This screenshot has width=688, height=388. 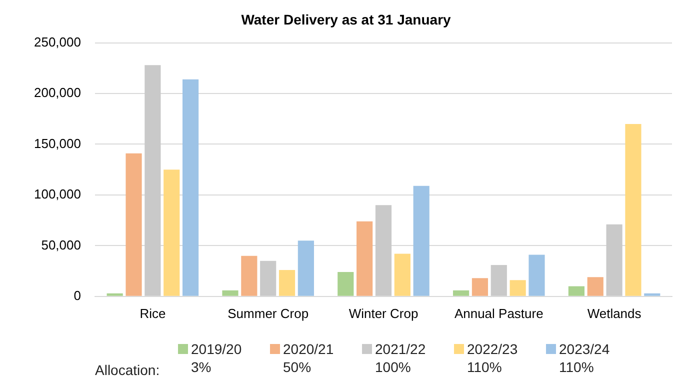 I want to click on y-tick-label: 0, so click(x=77, y=295).